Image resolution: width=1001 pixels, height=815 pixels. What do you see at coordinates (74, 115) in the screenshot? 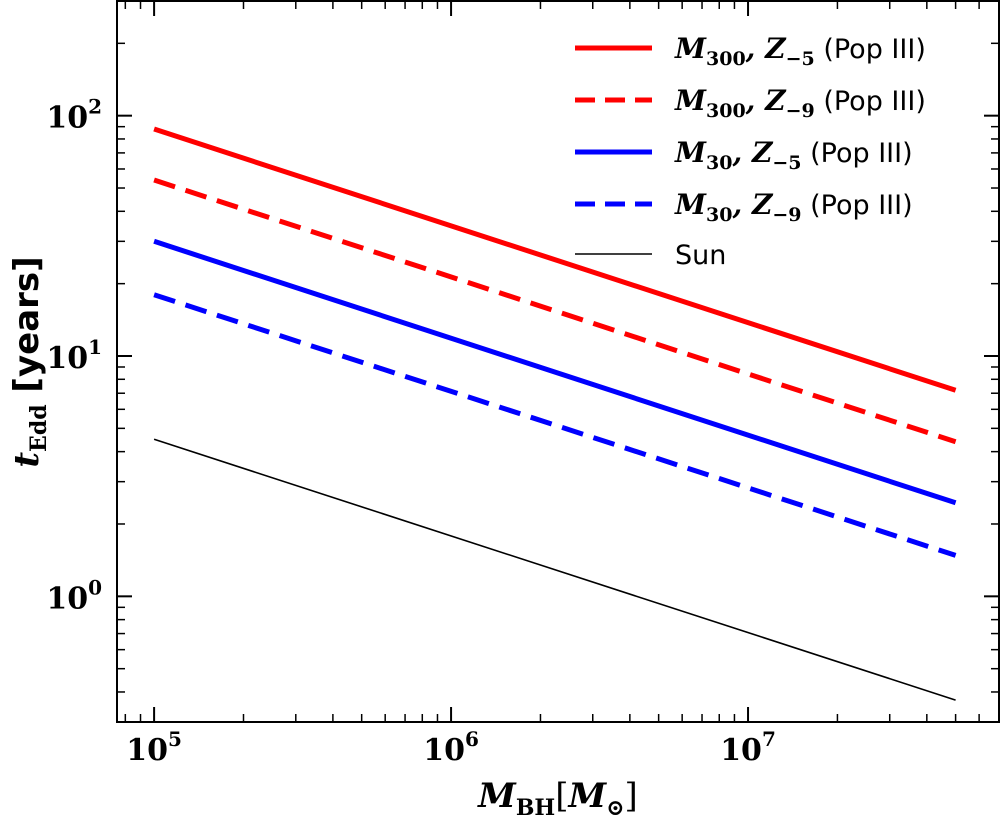
I see `y-tick-label: 102` at bounding box center [74, 115].